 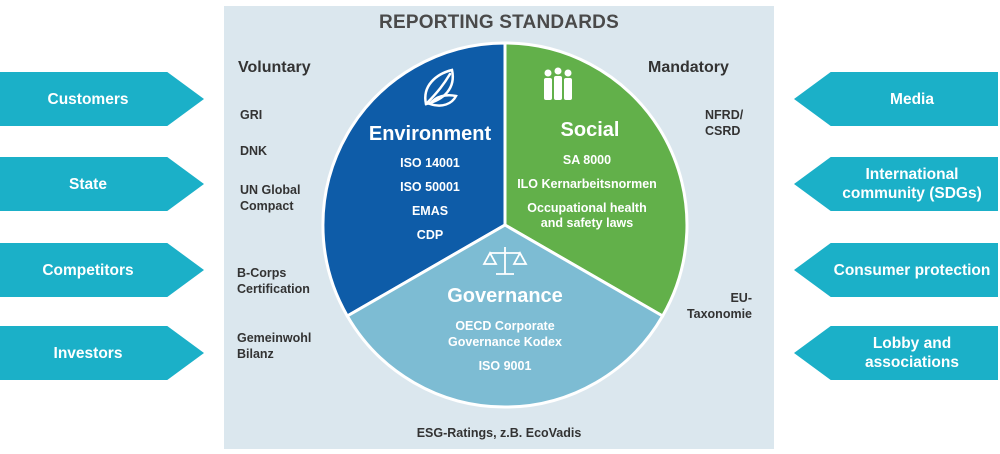 What do you see at coordinates (274, 67) in the screenshot?
I see `voluntary-heading: Voluntary` at bounding box center [274, 67].